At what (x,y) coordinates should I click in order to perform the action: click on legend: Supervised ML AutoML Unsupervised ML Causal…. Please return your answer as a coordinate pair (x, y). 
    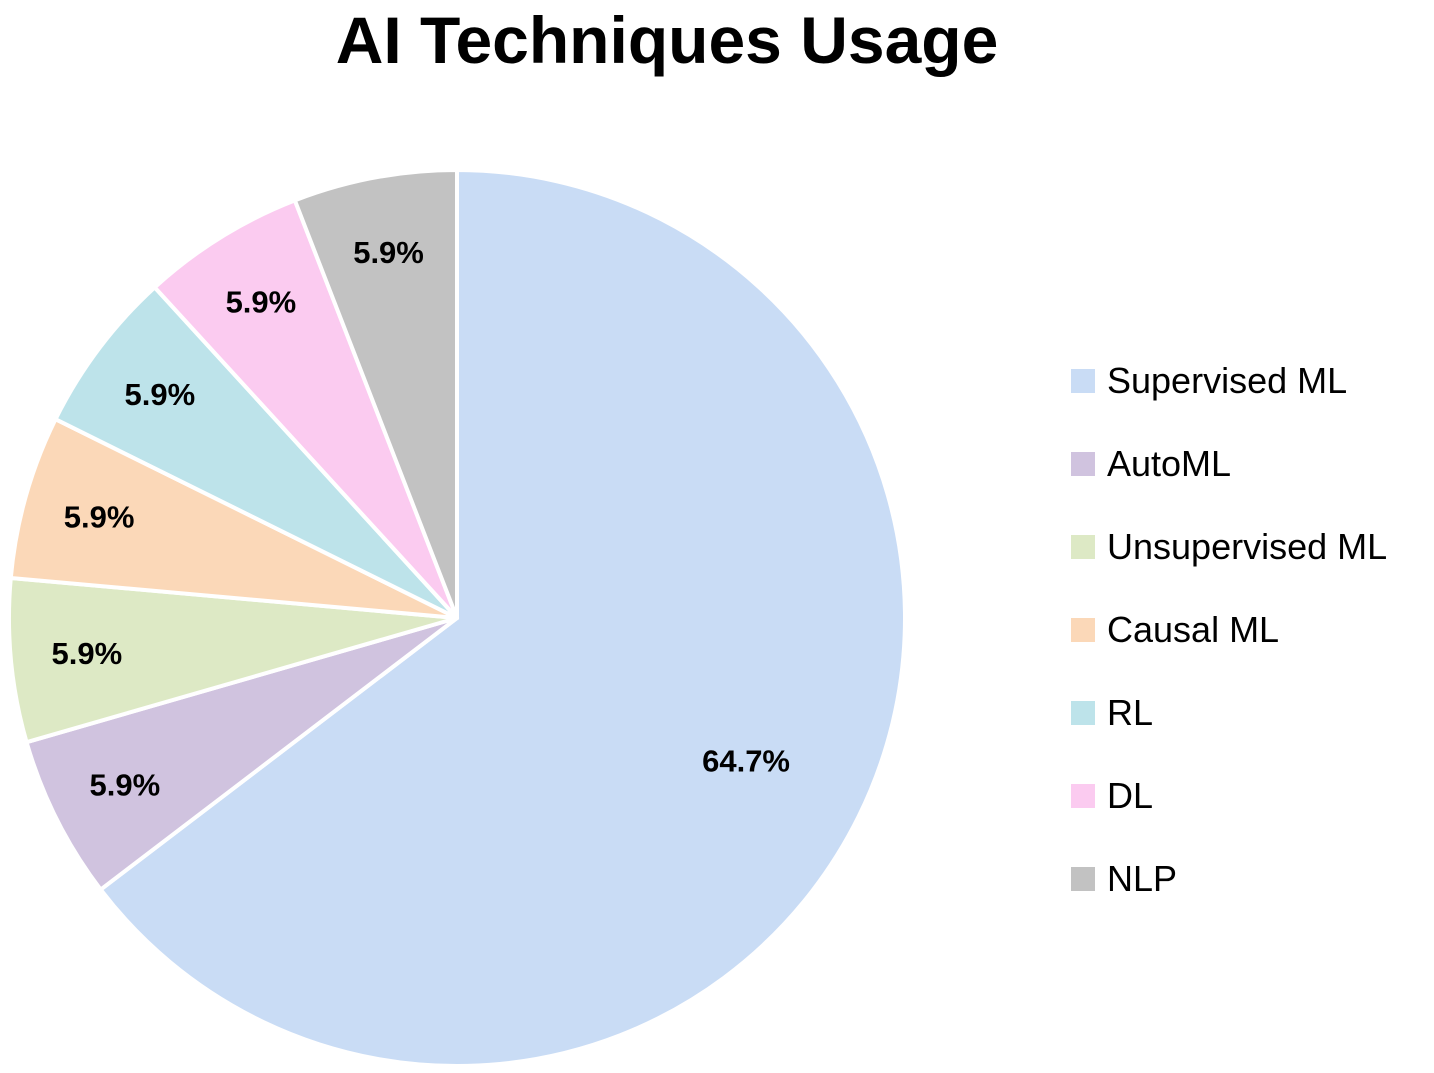
    Looking at the image, I should click on (1251, 644).